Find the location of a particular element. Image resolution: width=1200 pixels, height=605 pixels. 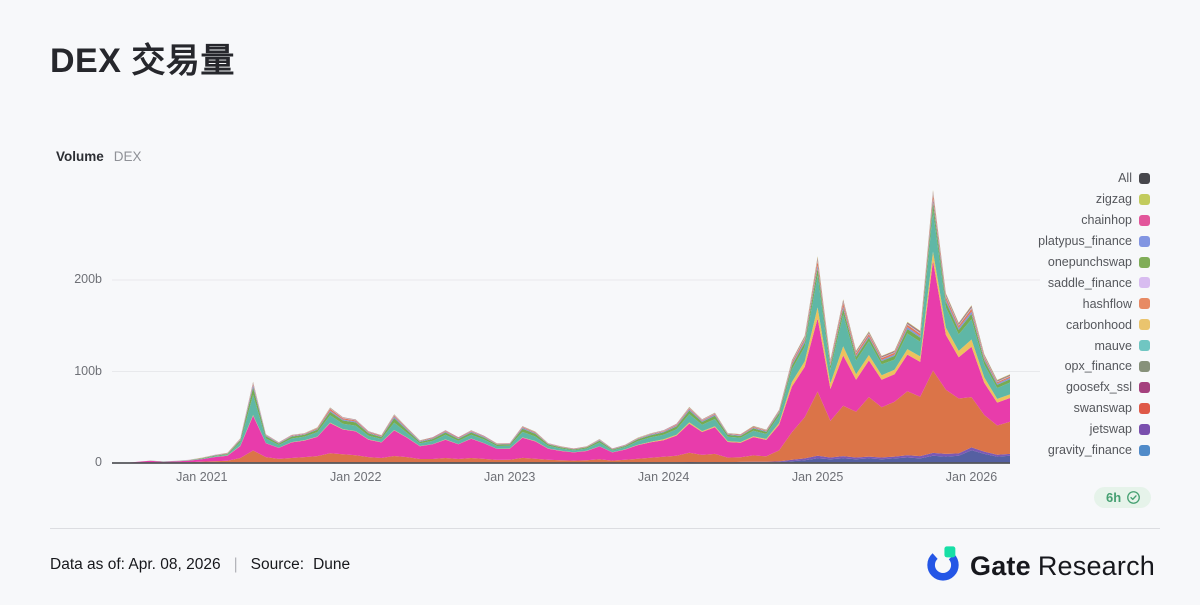

legend-label: gravity_finance is located at coordinates (1089, 450).